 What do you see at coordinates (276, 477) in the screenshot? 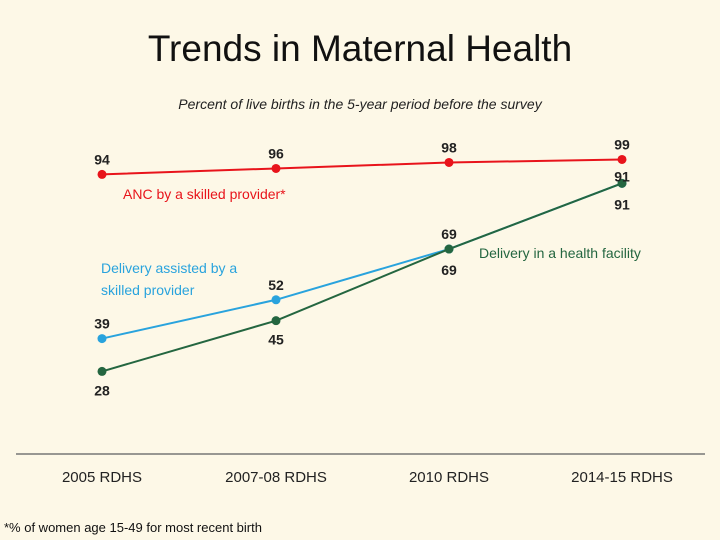
I see `x-tick-label: 2007-08 RDHS` at bounding box center [276, 477].